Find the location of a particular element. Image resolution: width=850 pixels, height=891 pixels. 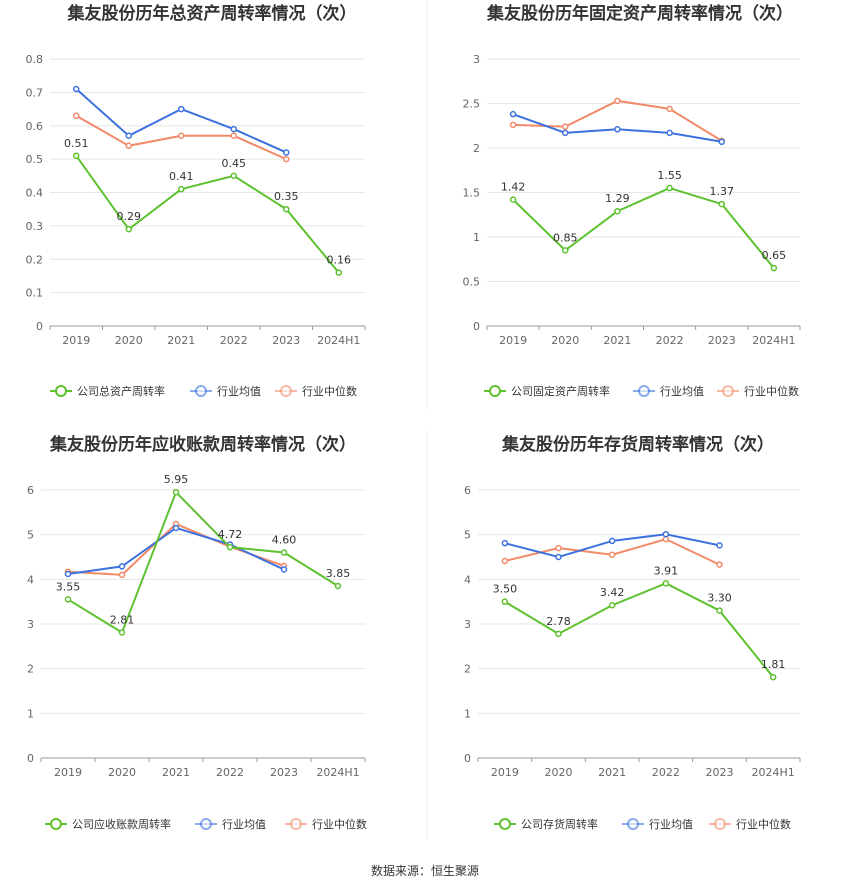

data-label: 2.78 is located at coordinates (558, 621).